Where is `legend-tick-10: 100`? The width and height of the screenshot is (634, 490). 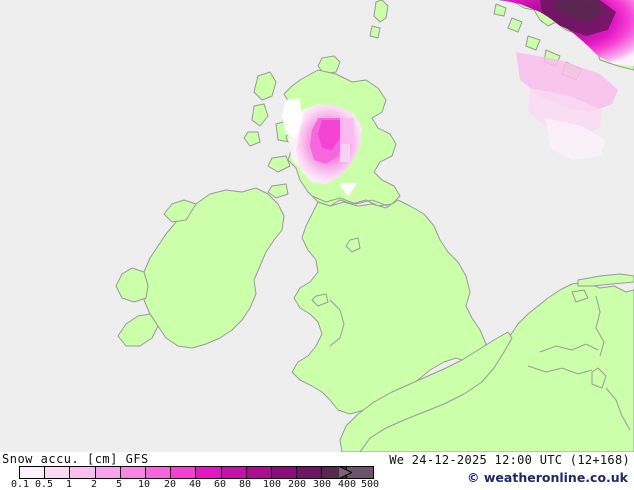
legend-tick-10: 100 is located at coordinates (272, 484).